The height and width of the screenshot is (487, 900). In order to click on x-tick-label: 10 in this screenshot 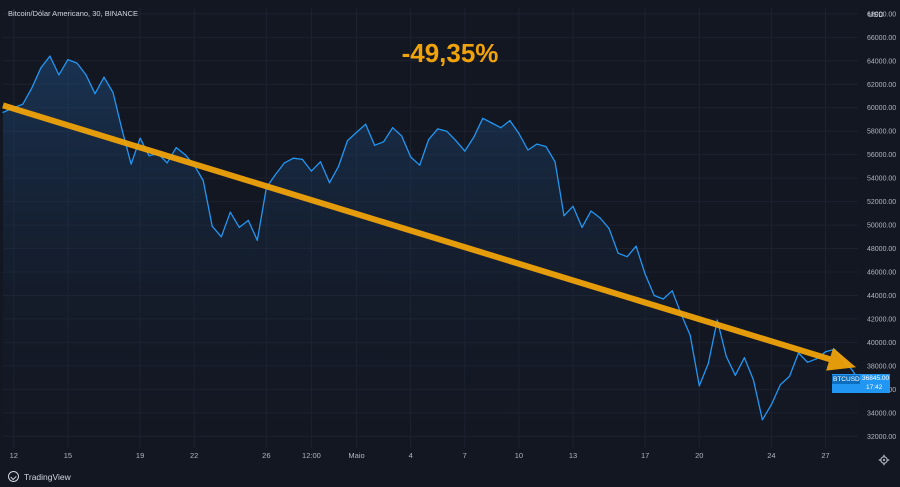, I will do `click(519, 455)`.